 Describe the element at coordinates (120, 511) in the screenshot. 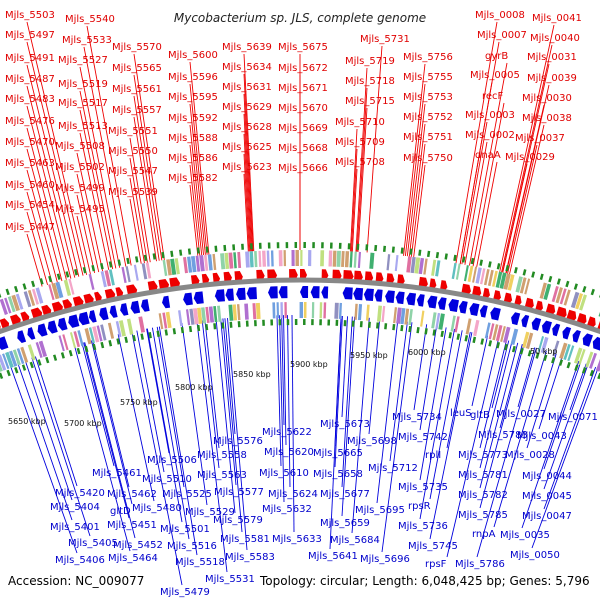

I see `gene-label: gltD` at that location.